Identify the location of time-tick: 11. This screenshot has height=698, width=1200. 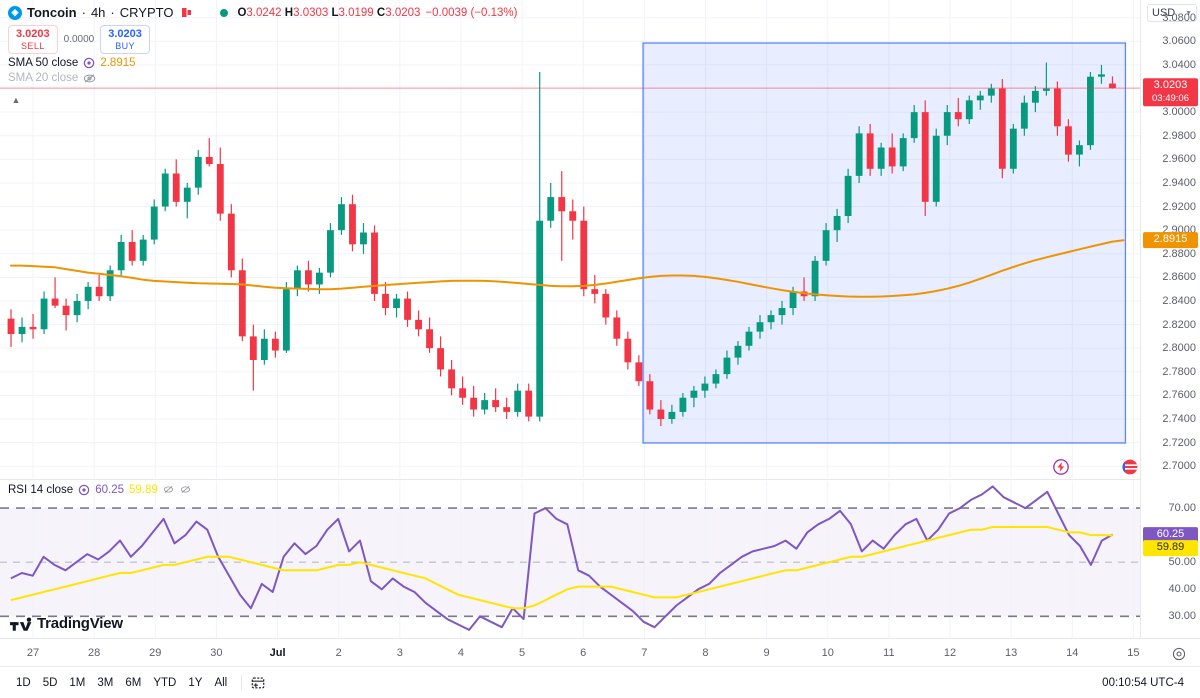
(889, 653).